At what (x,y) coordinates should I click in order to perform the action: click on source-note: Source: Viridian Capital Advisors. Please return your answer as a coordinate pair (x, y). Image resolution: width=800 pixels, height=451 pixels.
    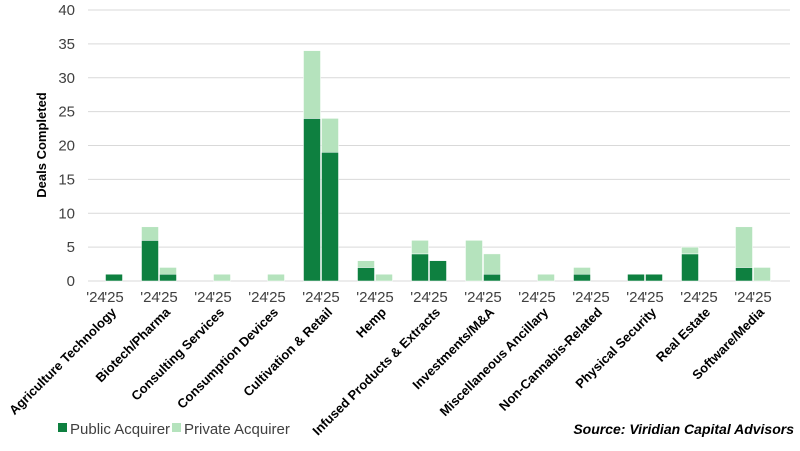
    Looking at the image, I should click on (683, 429).